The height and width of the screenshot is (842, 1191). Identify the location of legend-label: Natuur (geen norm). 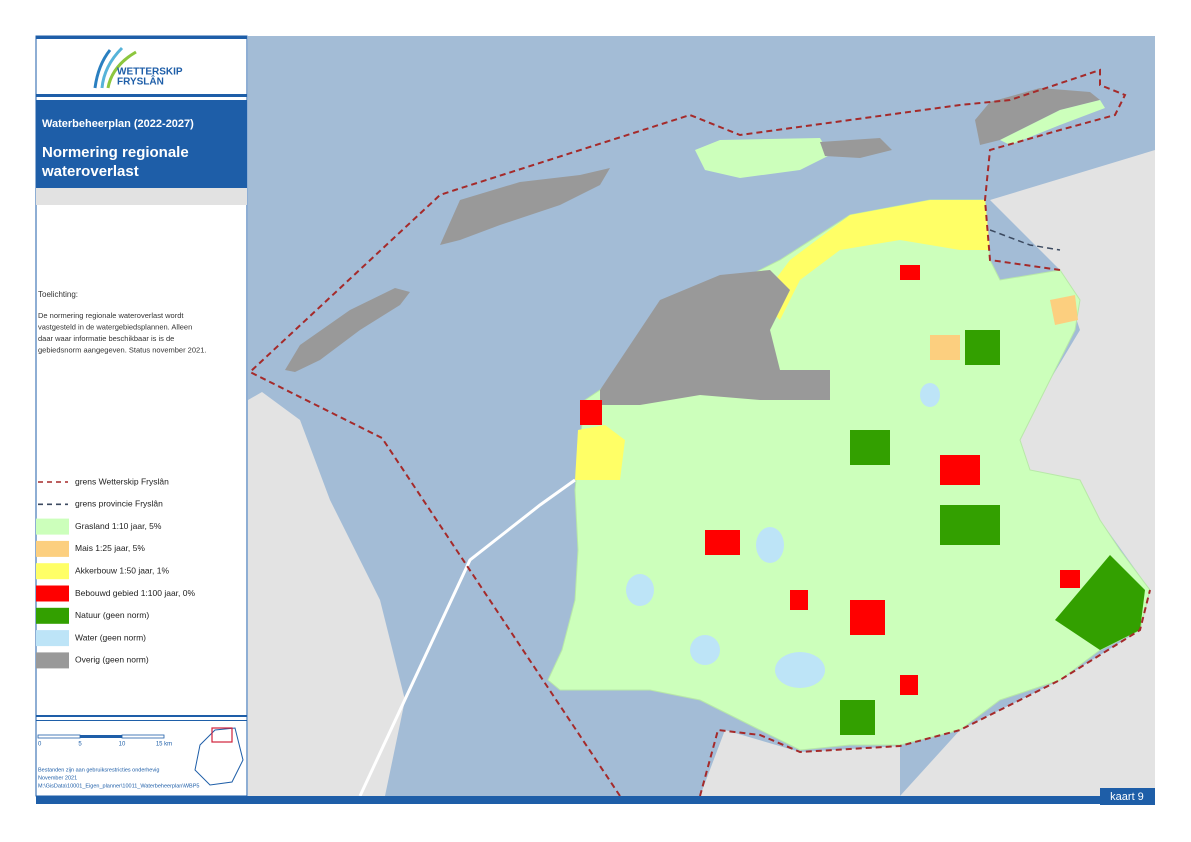
(112, 615).